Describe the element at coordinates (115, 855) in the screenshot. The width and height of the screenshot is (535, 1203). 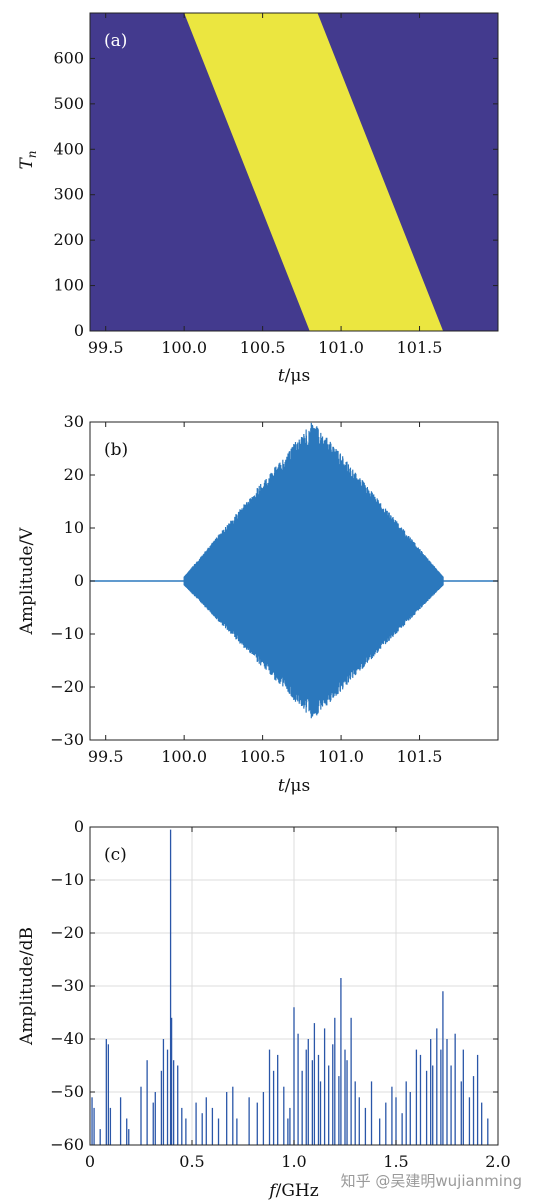
I see `panel-c-label: (c)` at that location.